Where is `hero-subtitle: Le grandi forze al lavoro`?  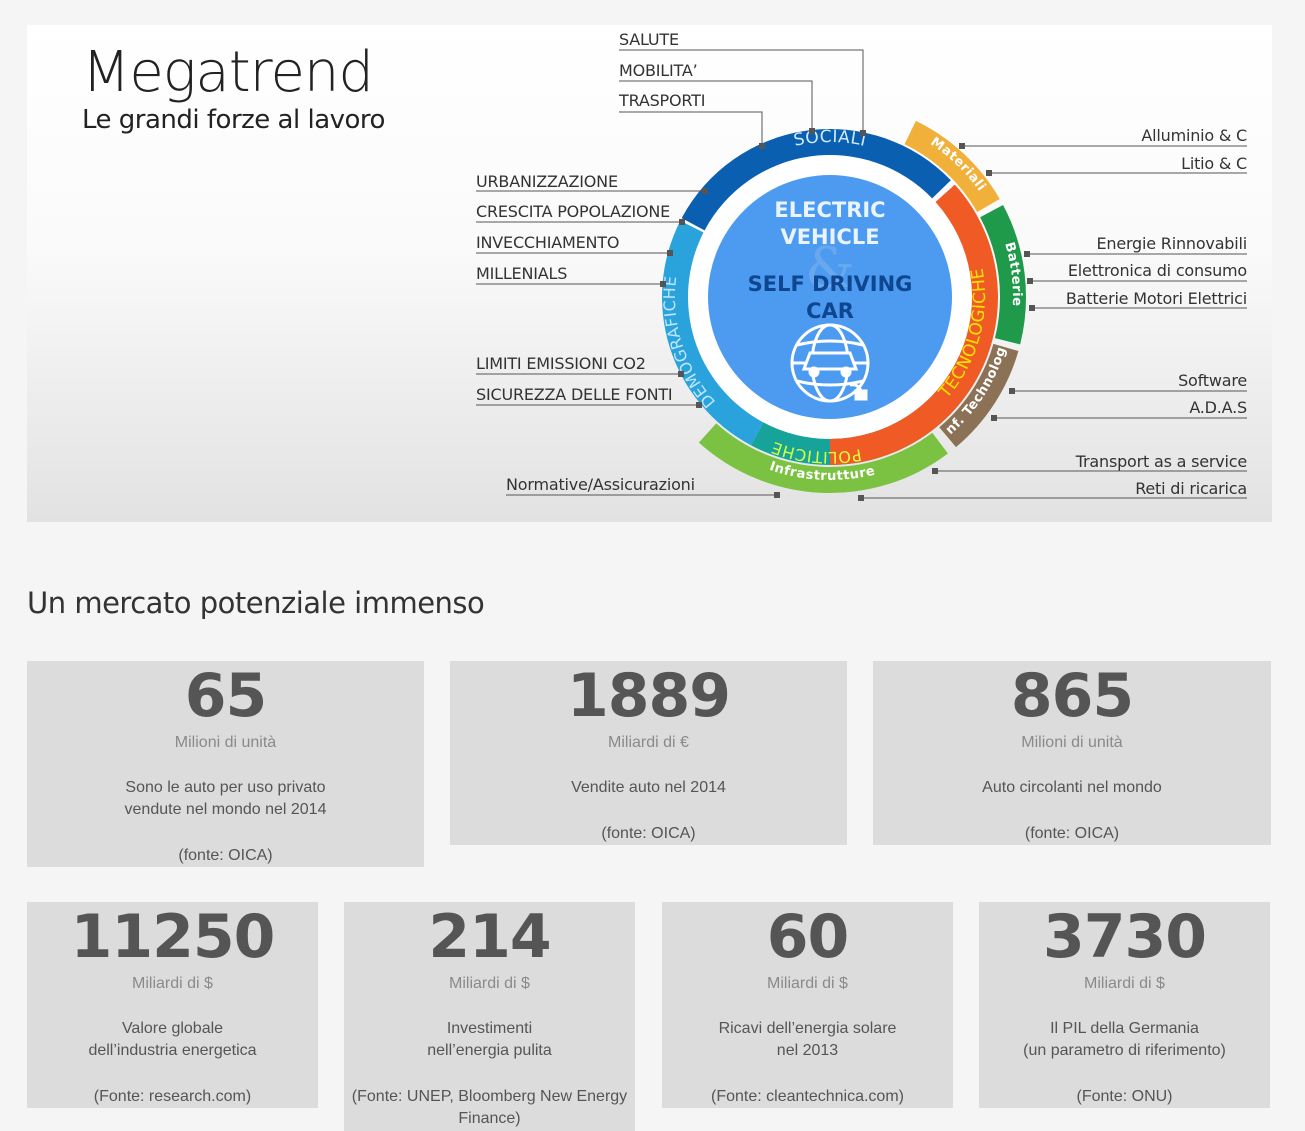
hero-subtitle: Le grandi forze al lavoro is located at coordinates (233, 120).